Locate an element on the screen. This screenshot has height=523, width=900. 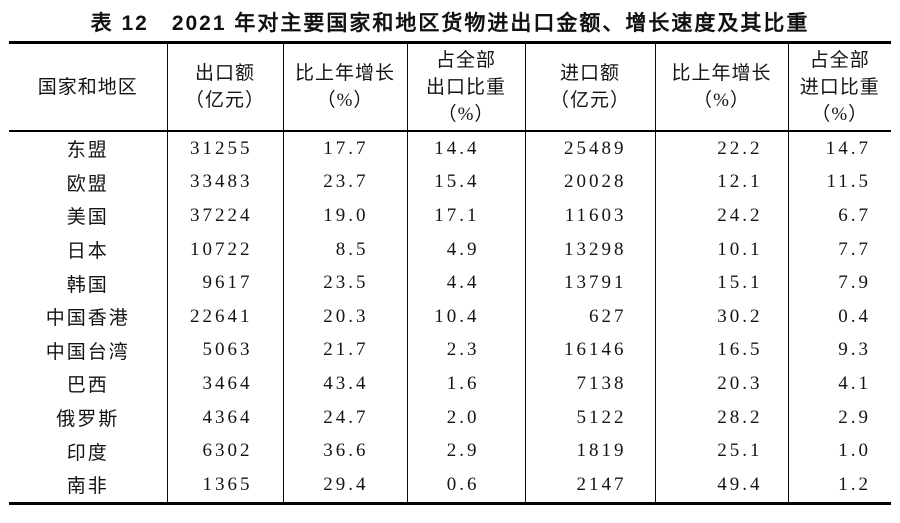
cell-export-value: 31255 is located at coordinates (224, 148).